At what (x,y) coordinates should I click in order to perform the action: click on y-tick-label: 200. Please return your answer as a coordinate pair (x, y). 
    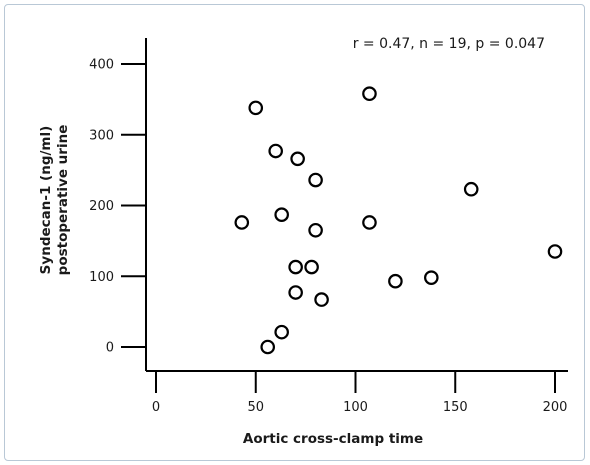
    Looking at the image, I should click on (101, 206).